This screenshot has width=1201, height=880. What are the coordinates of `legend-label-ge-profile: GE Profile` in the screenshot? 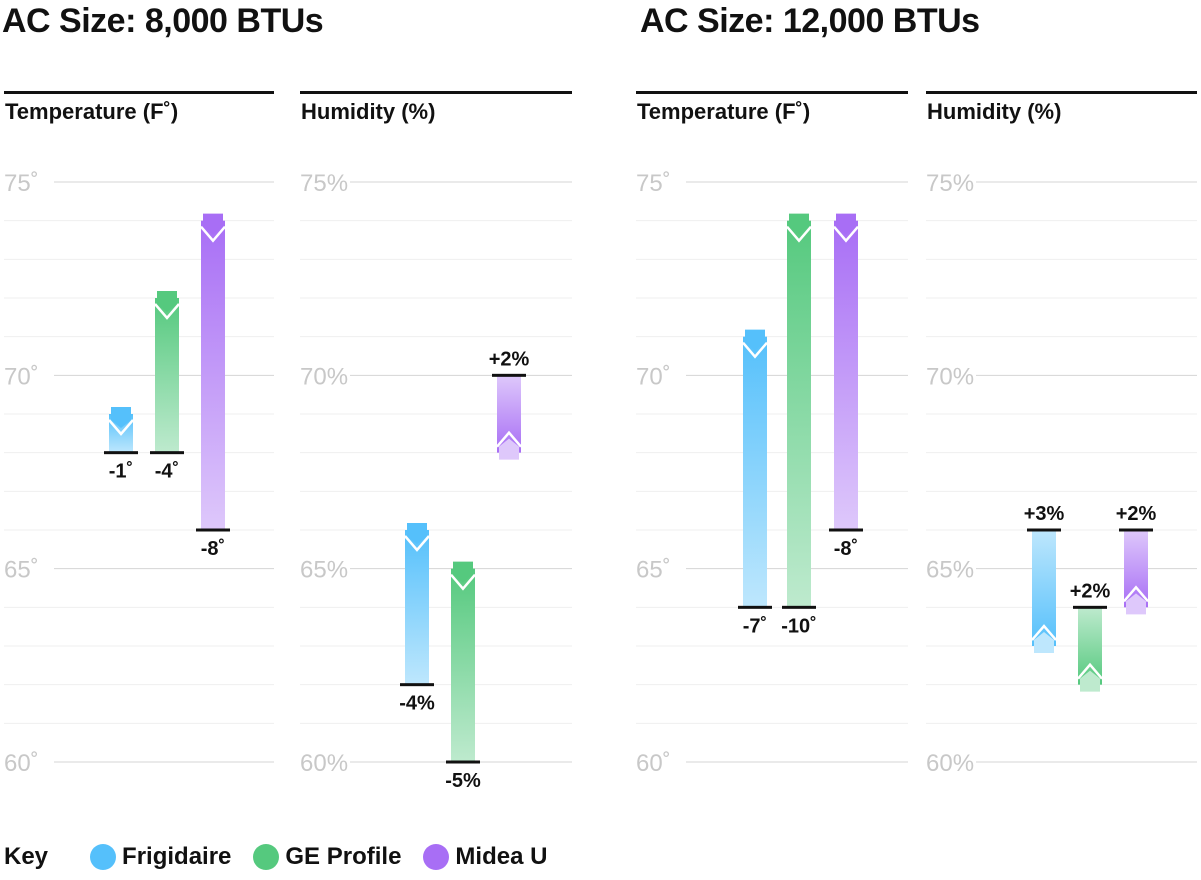 It's located at (343, 856).